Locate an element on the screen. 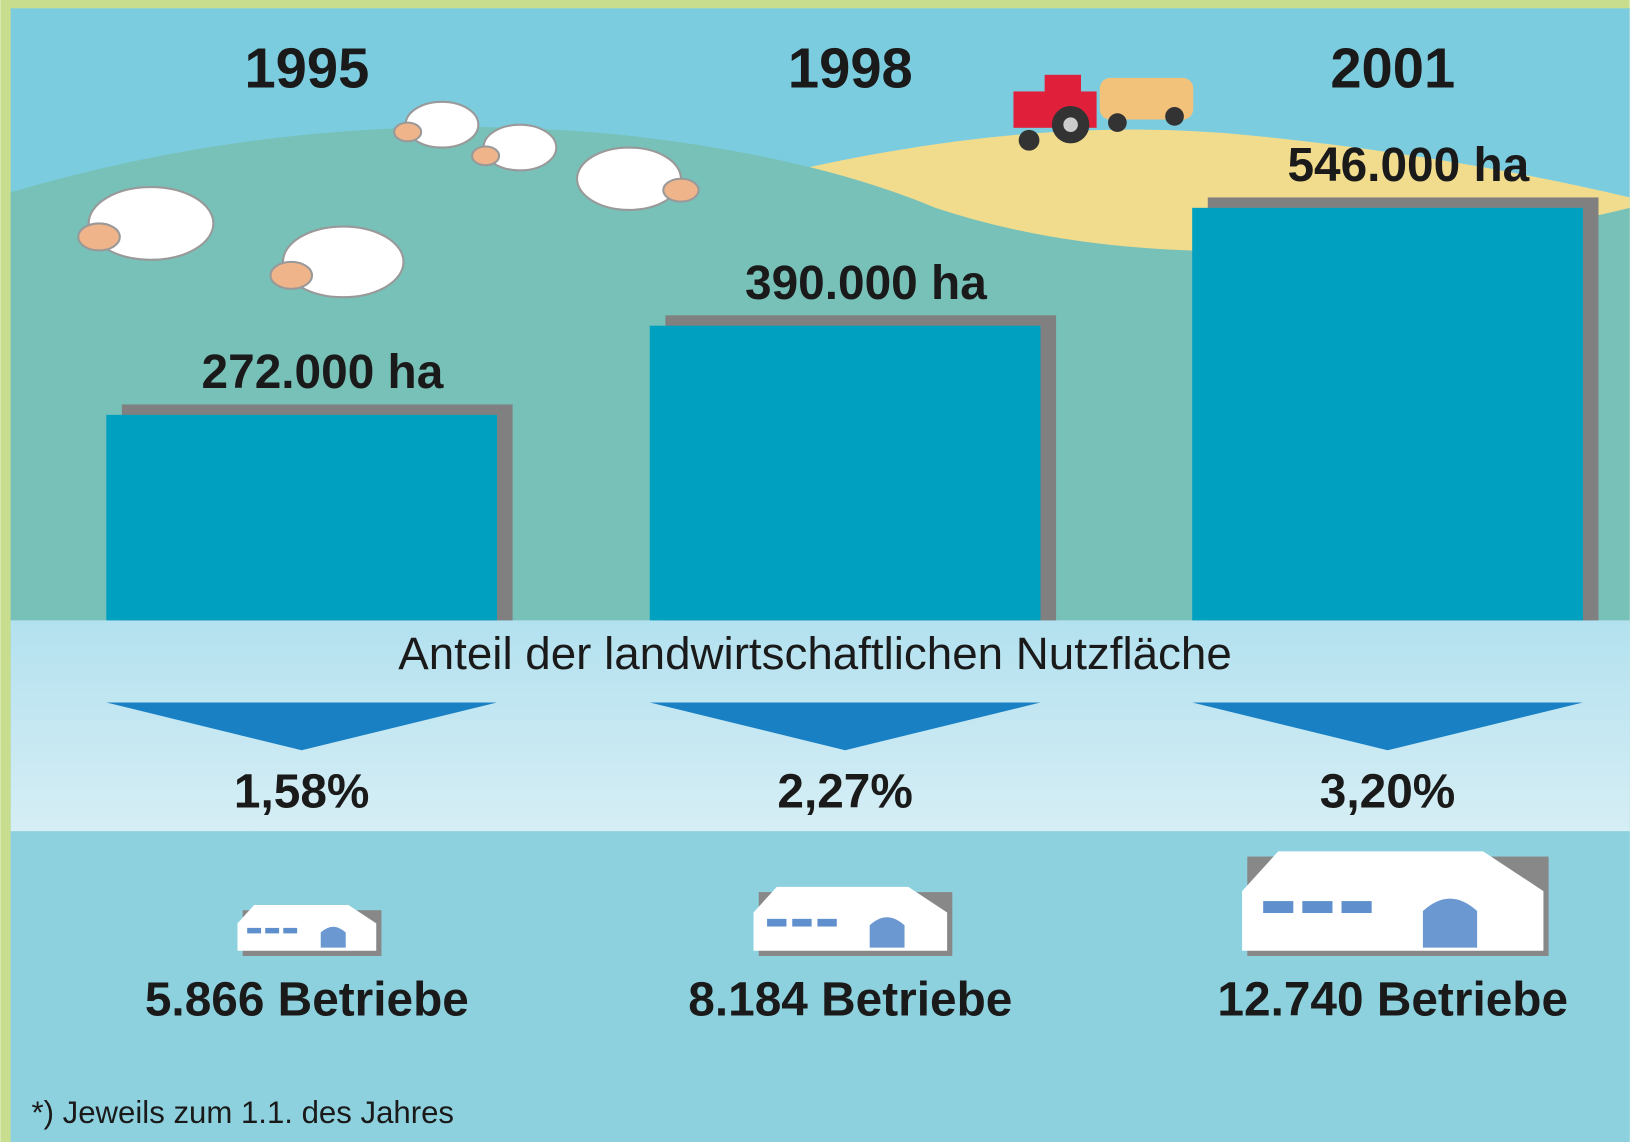 The image size is (1630, 1142). share-label: 3,20% is located at coordinates (1387, 792).